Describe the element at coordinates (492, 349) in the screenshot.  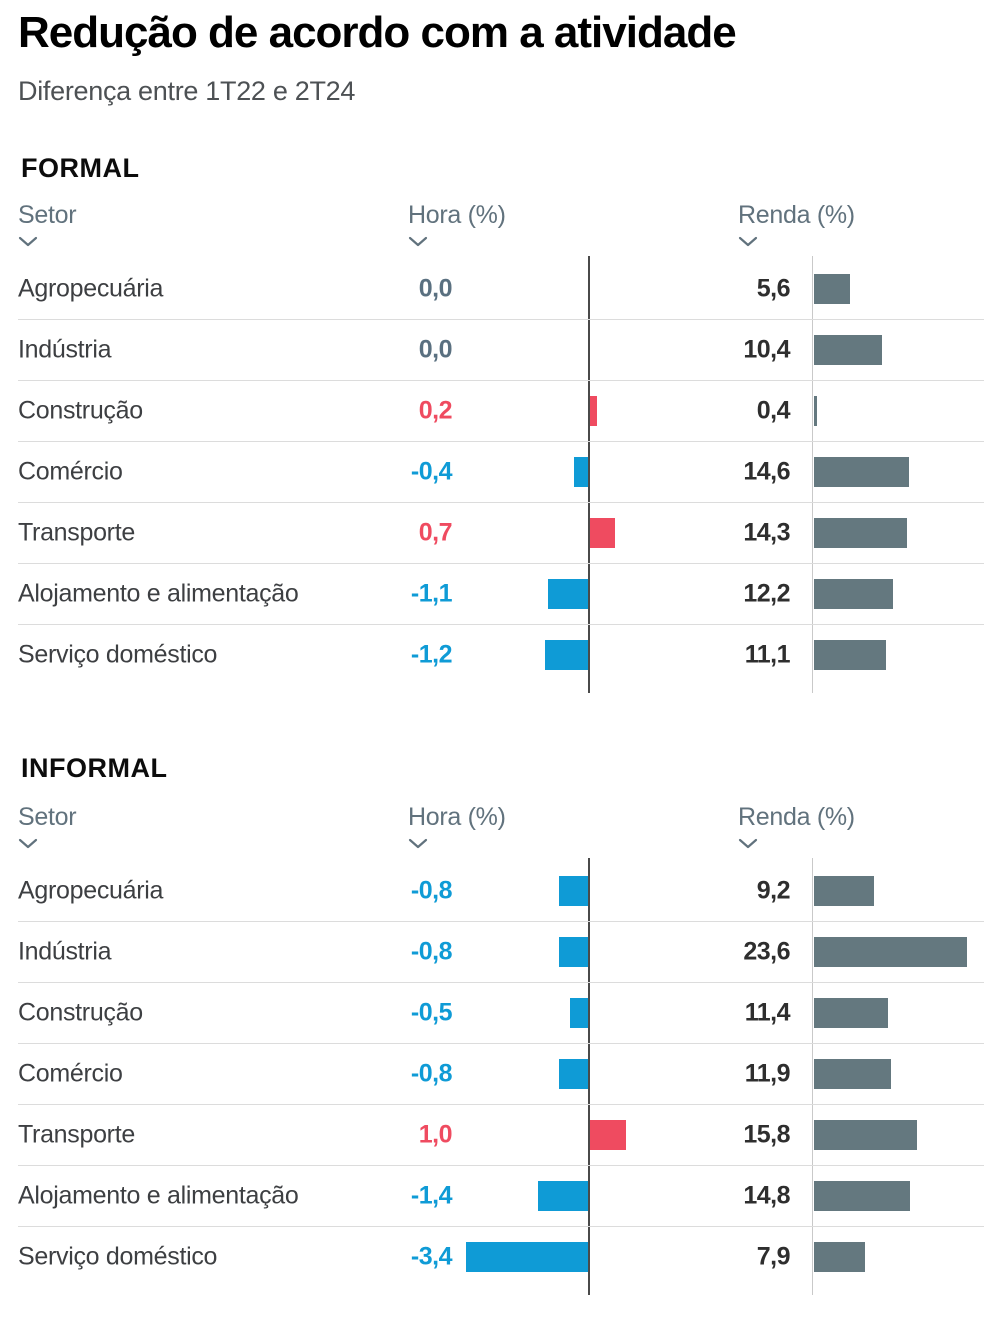
I see `table-row: Indústria 0,0 10,4` at that location.